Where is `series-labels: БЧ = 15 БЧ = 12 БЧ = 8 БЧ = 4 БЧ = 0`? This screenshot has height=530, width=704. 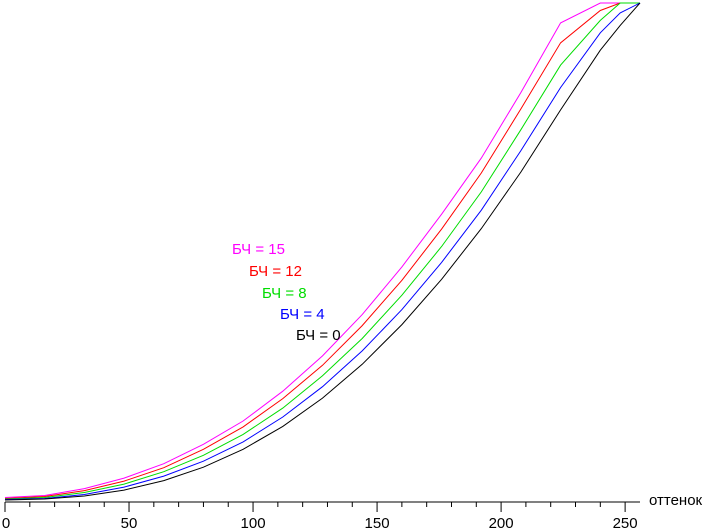 series-labels: БЧ = 15 БЧ = 12 БЧ = 8 БЧ = 4 БЧ = 0 is located at coordinates (286, 292).